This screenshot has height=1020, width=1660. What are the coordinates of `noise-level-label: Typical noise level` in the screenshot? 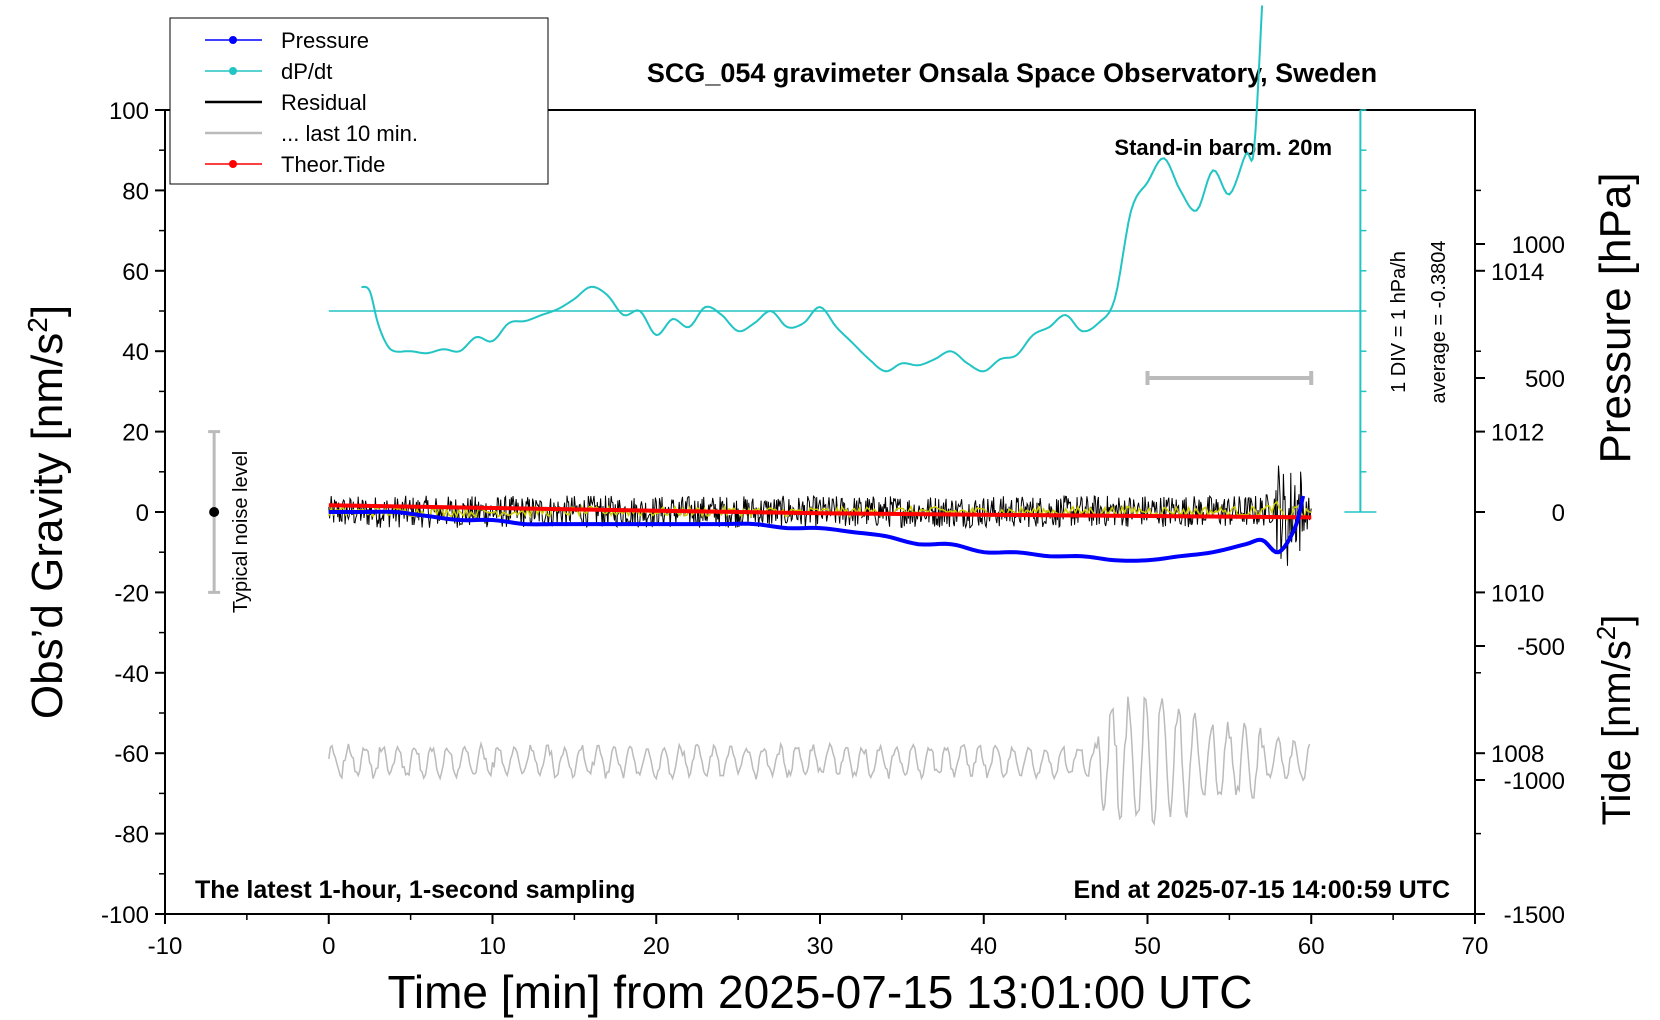 It's located at (241, 532).